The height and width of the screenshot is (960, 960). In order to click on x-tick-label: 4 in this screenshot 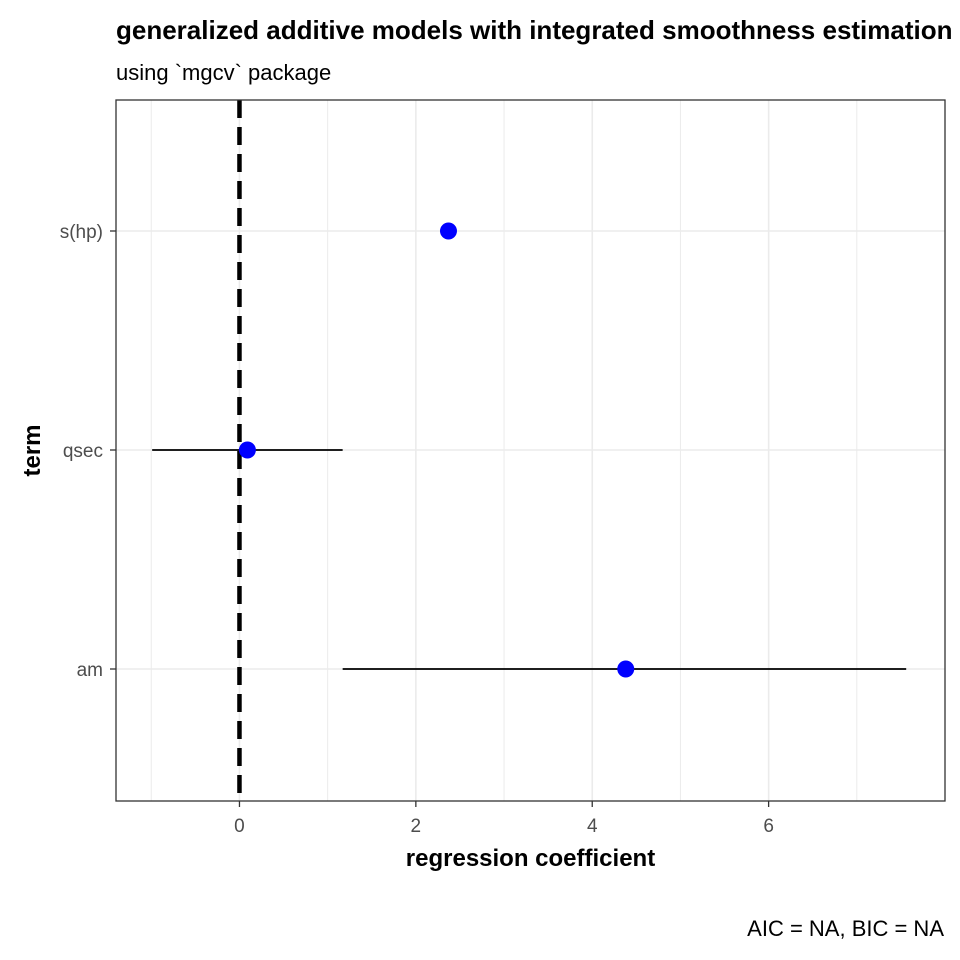, I will do `click(592, 826)`.